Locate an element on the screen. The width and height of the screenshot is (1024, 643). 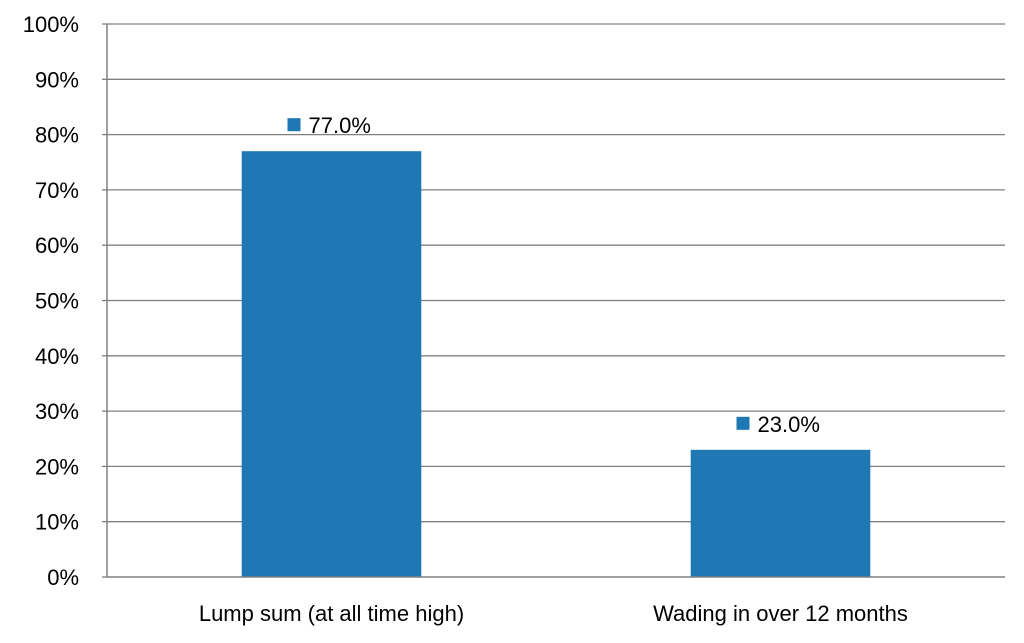
y-axis-tick-labels: 0% 10% 20% 30% 40% 50% 60% 70% 80% 90% 100% is located at coordinates (51, 301).